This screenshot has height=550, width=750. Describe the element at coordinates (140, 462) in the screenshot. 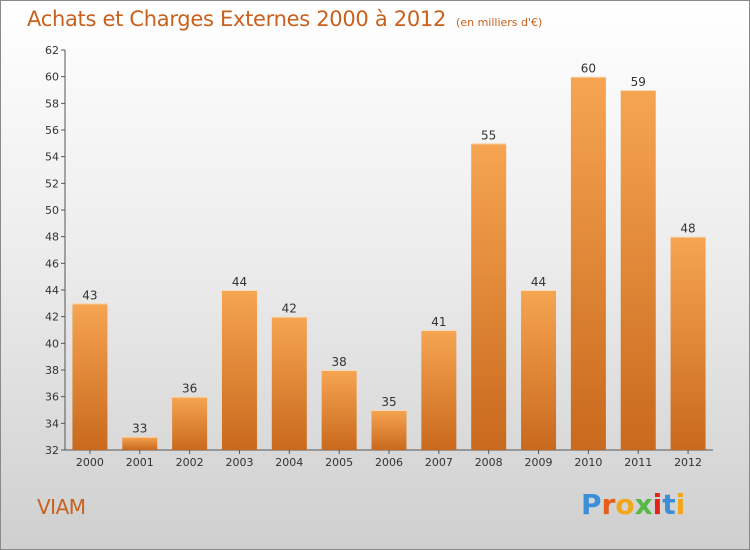

I see `x-tick-label: 2001` at that location.